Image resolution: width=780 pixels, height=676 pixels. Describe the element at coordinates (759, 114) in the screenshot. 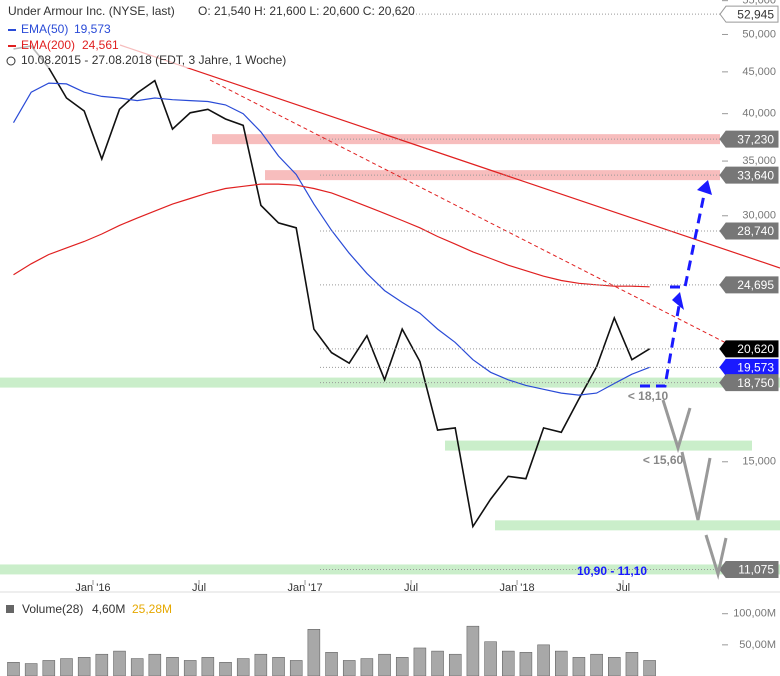

I see `y-tick-label: 40,000` at that location.